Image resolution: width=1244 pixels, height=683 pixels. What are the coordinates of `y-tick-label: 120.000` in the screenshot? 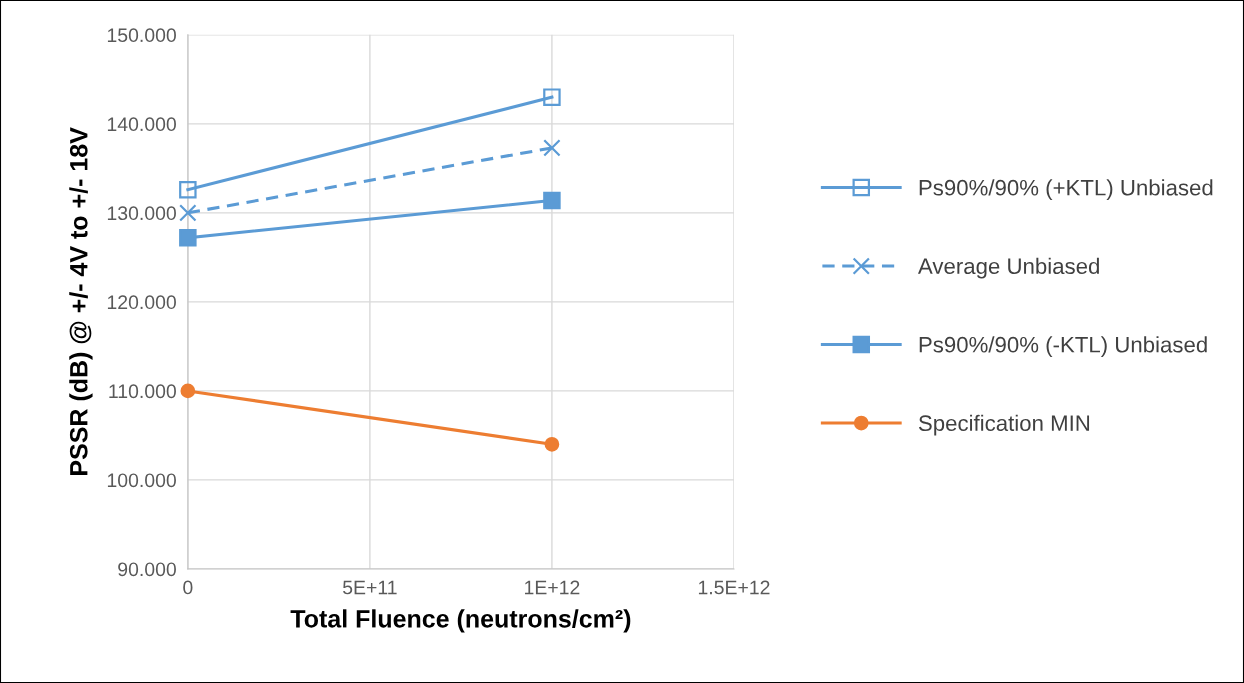 It's located at (141, 302).